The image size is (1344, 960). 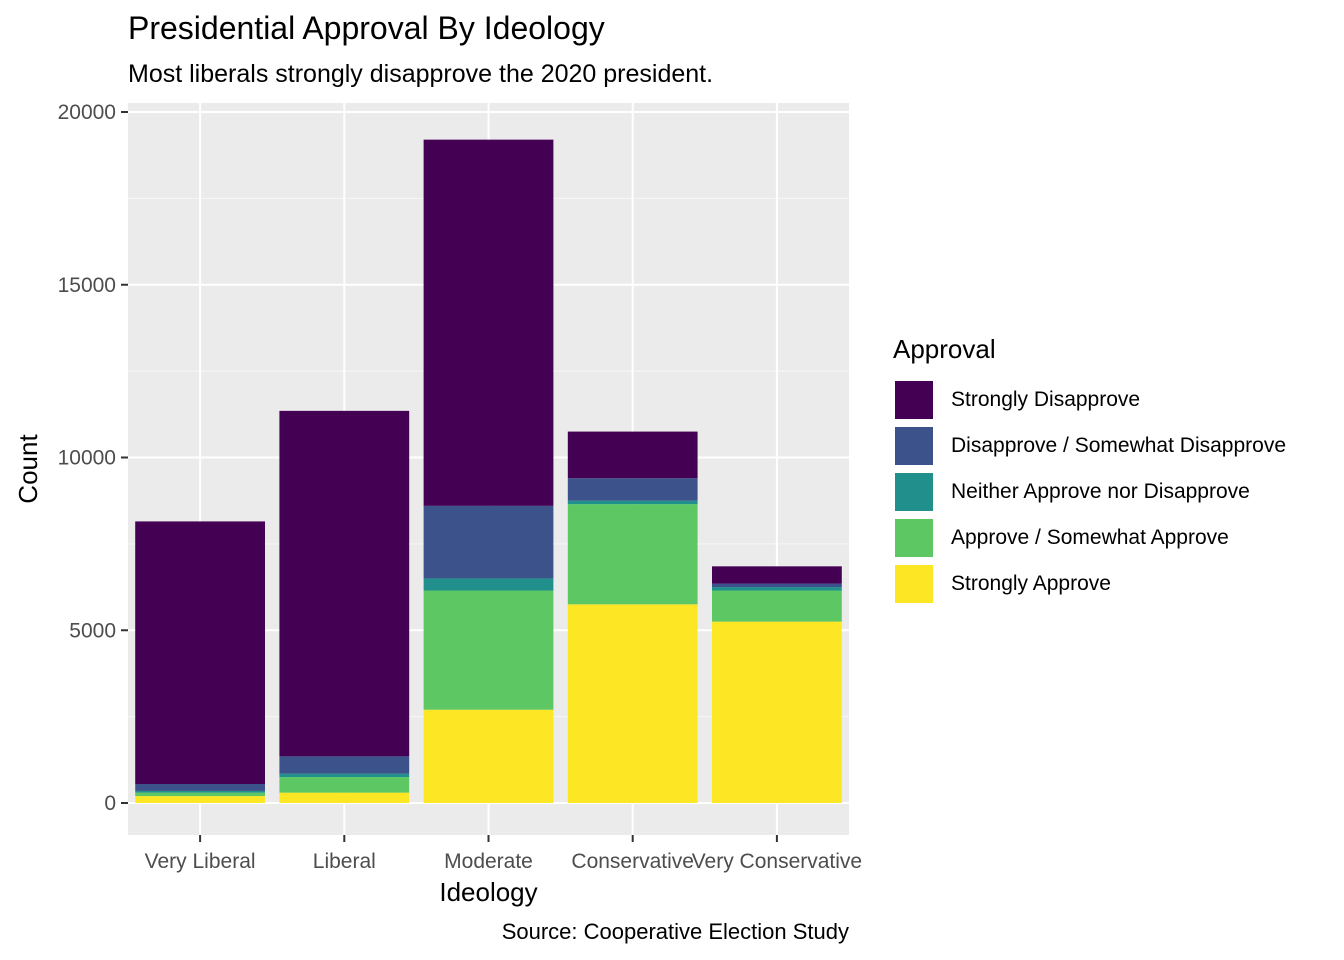 What do you see at coordinates (1100, 491) in the screenshot?
I see `legend-label: Neither Approve nor Disapprove` at bounding box center [1100, 491].